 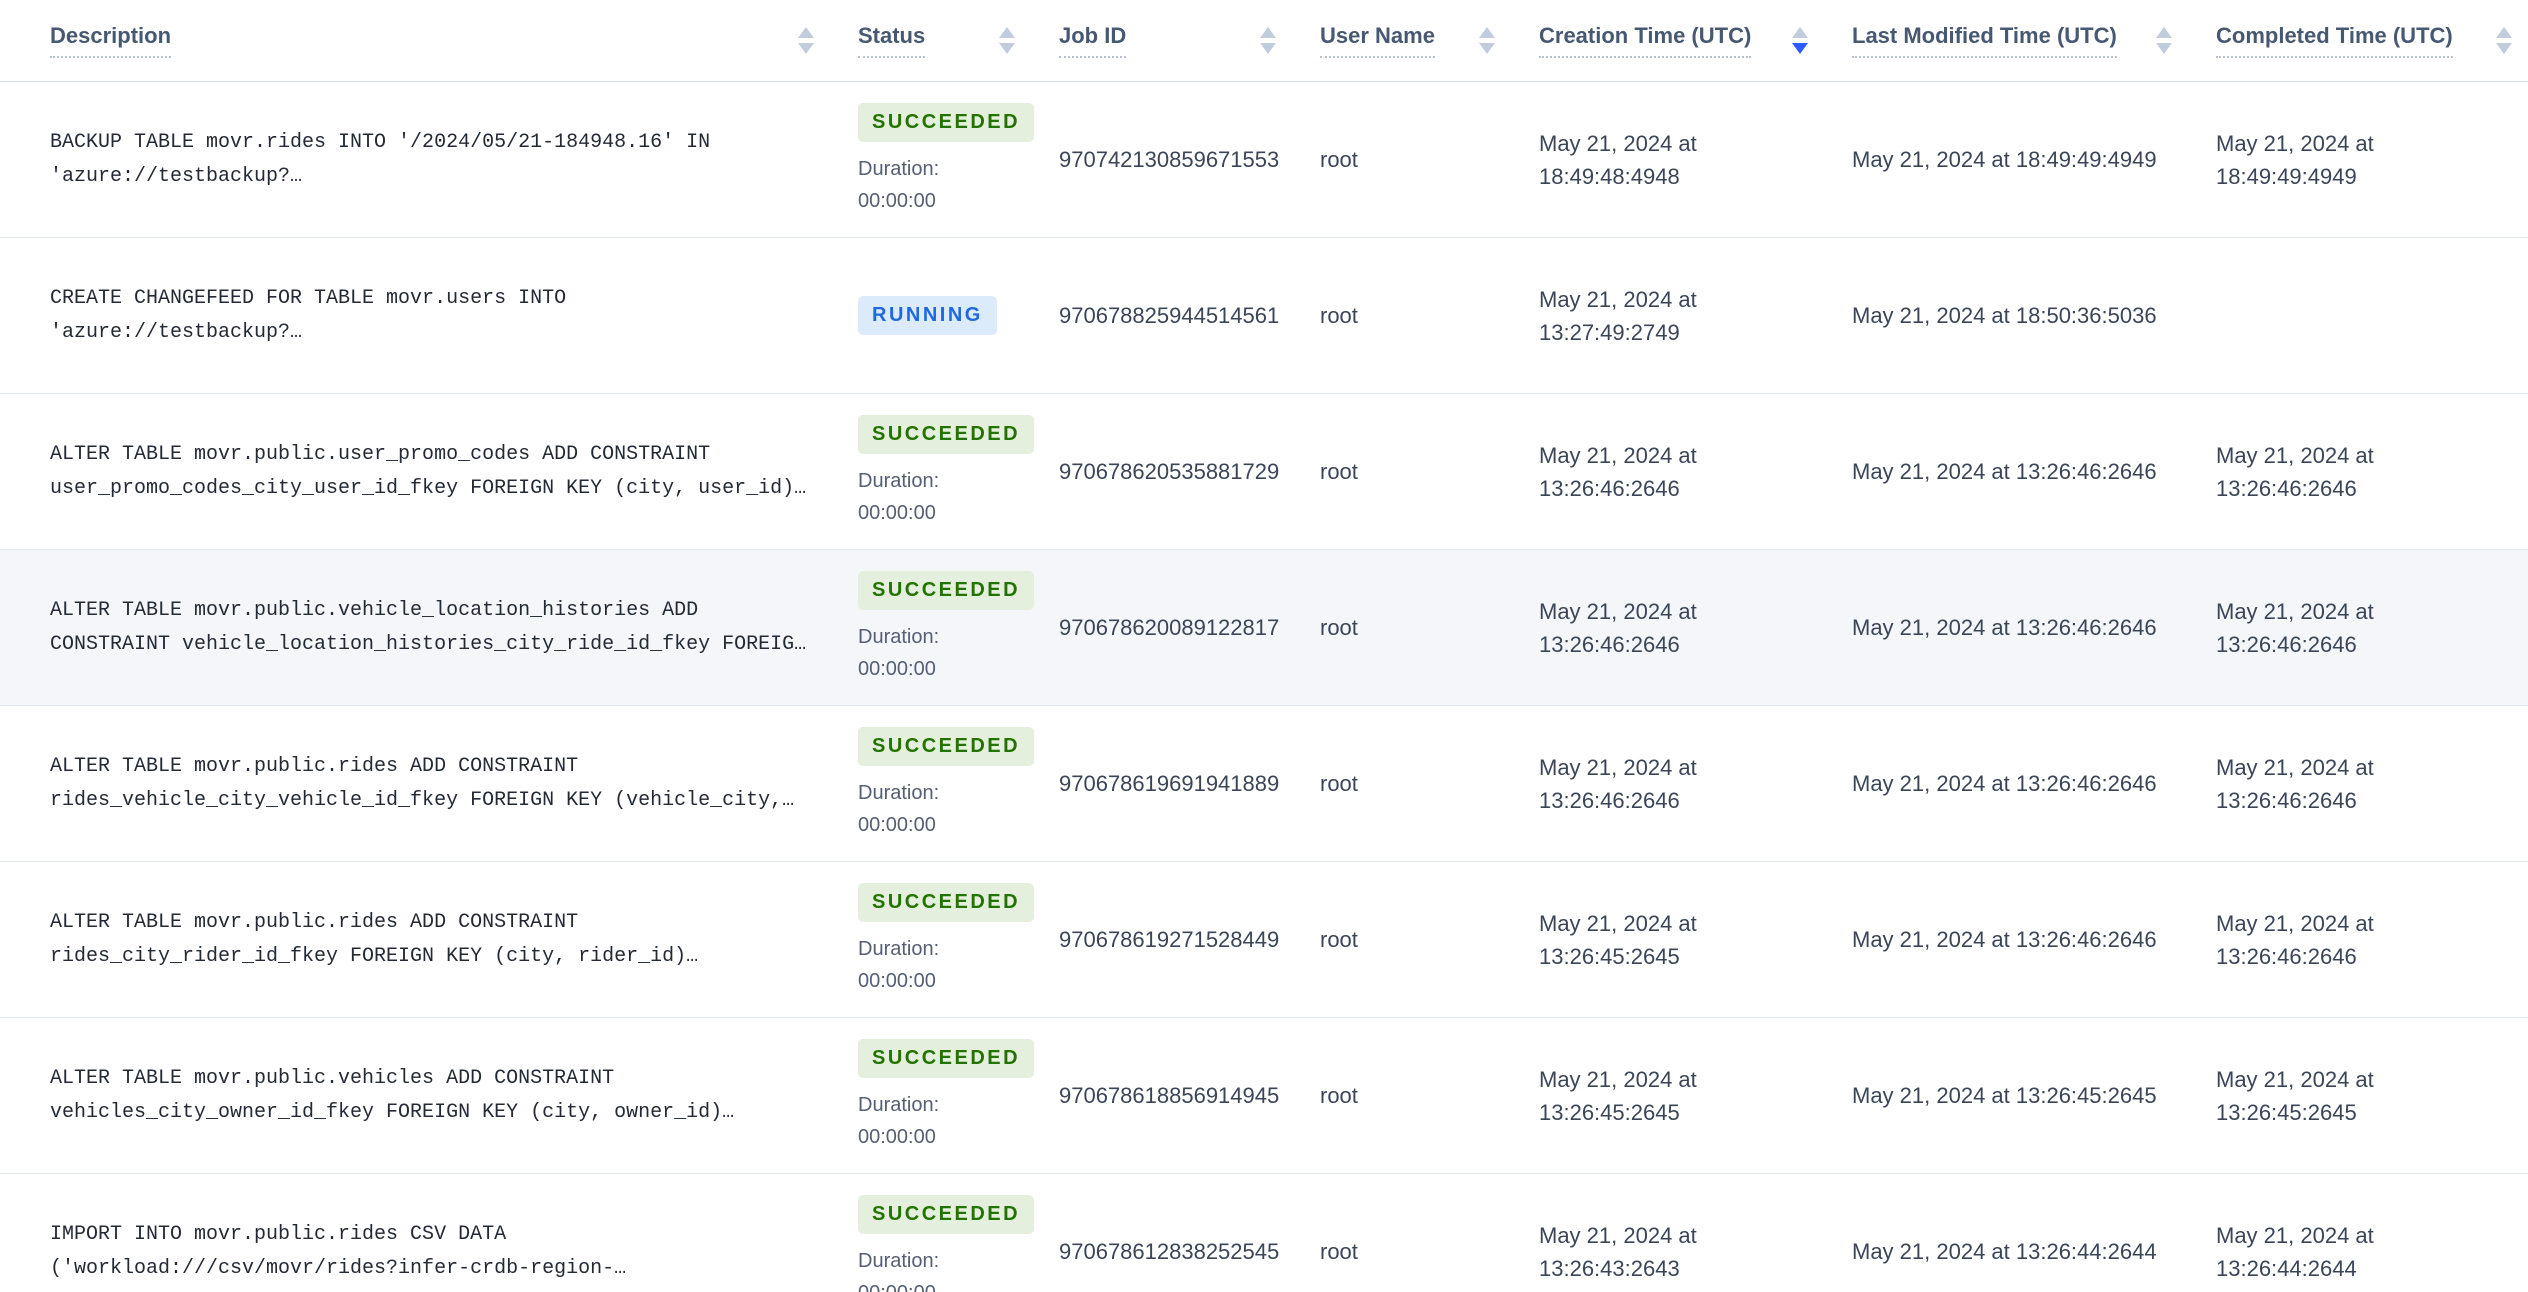 I want to click on creation-time: May 21, 2024 at 18:49:48:4948, so click(x=1618, y=159).